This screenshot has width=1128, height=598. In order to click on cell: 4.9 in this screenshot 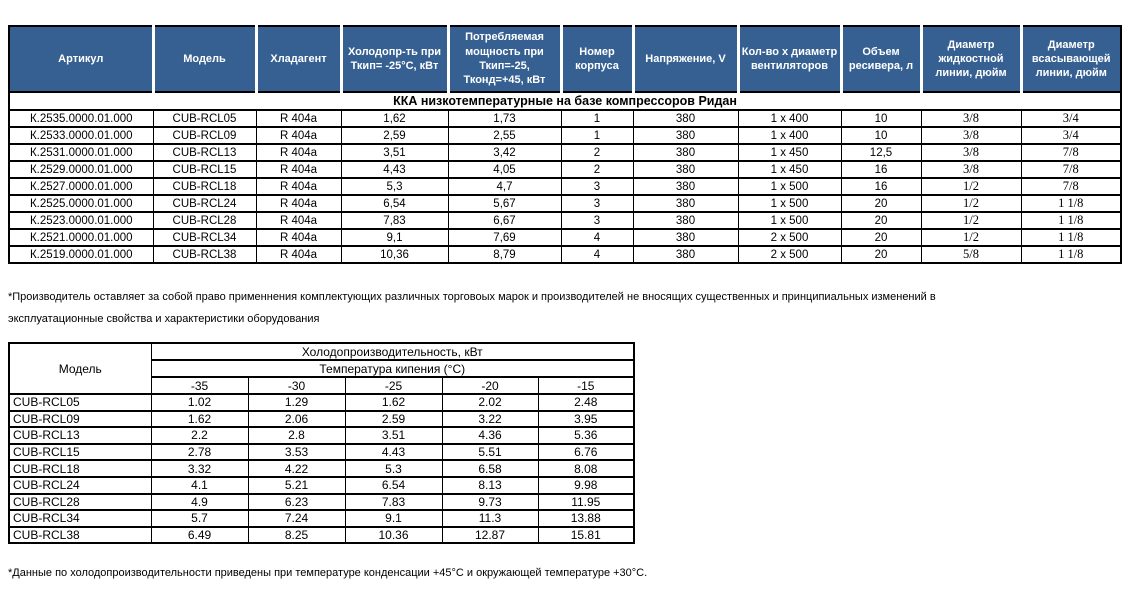, I will do `click(199, 502)`.